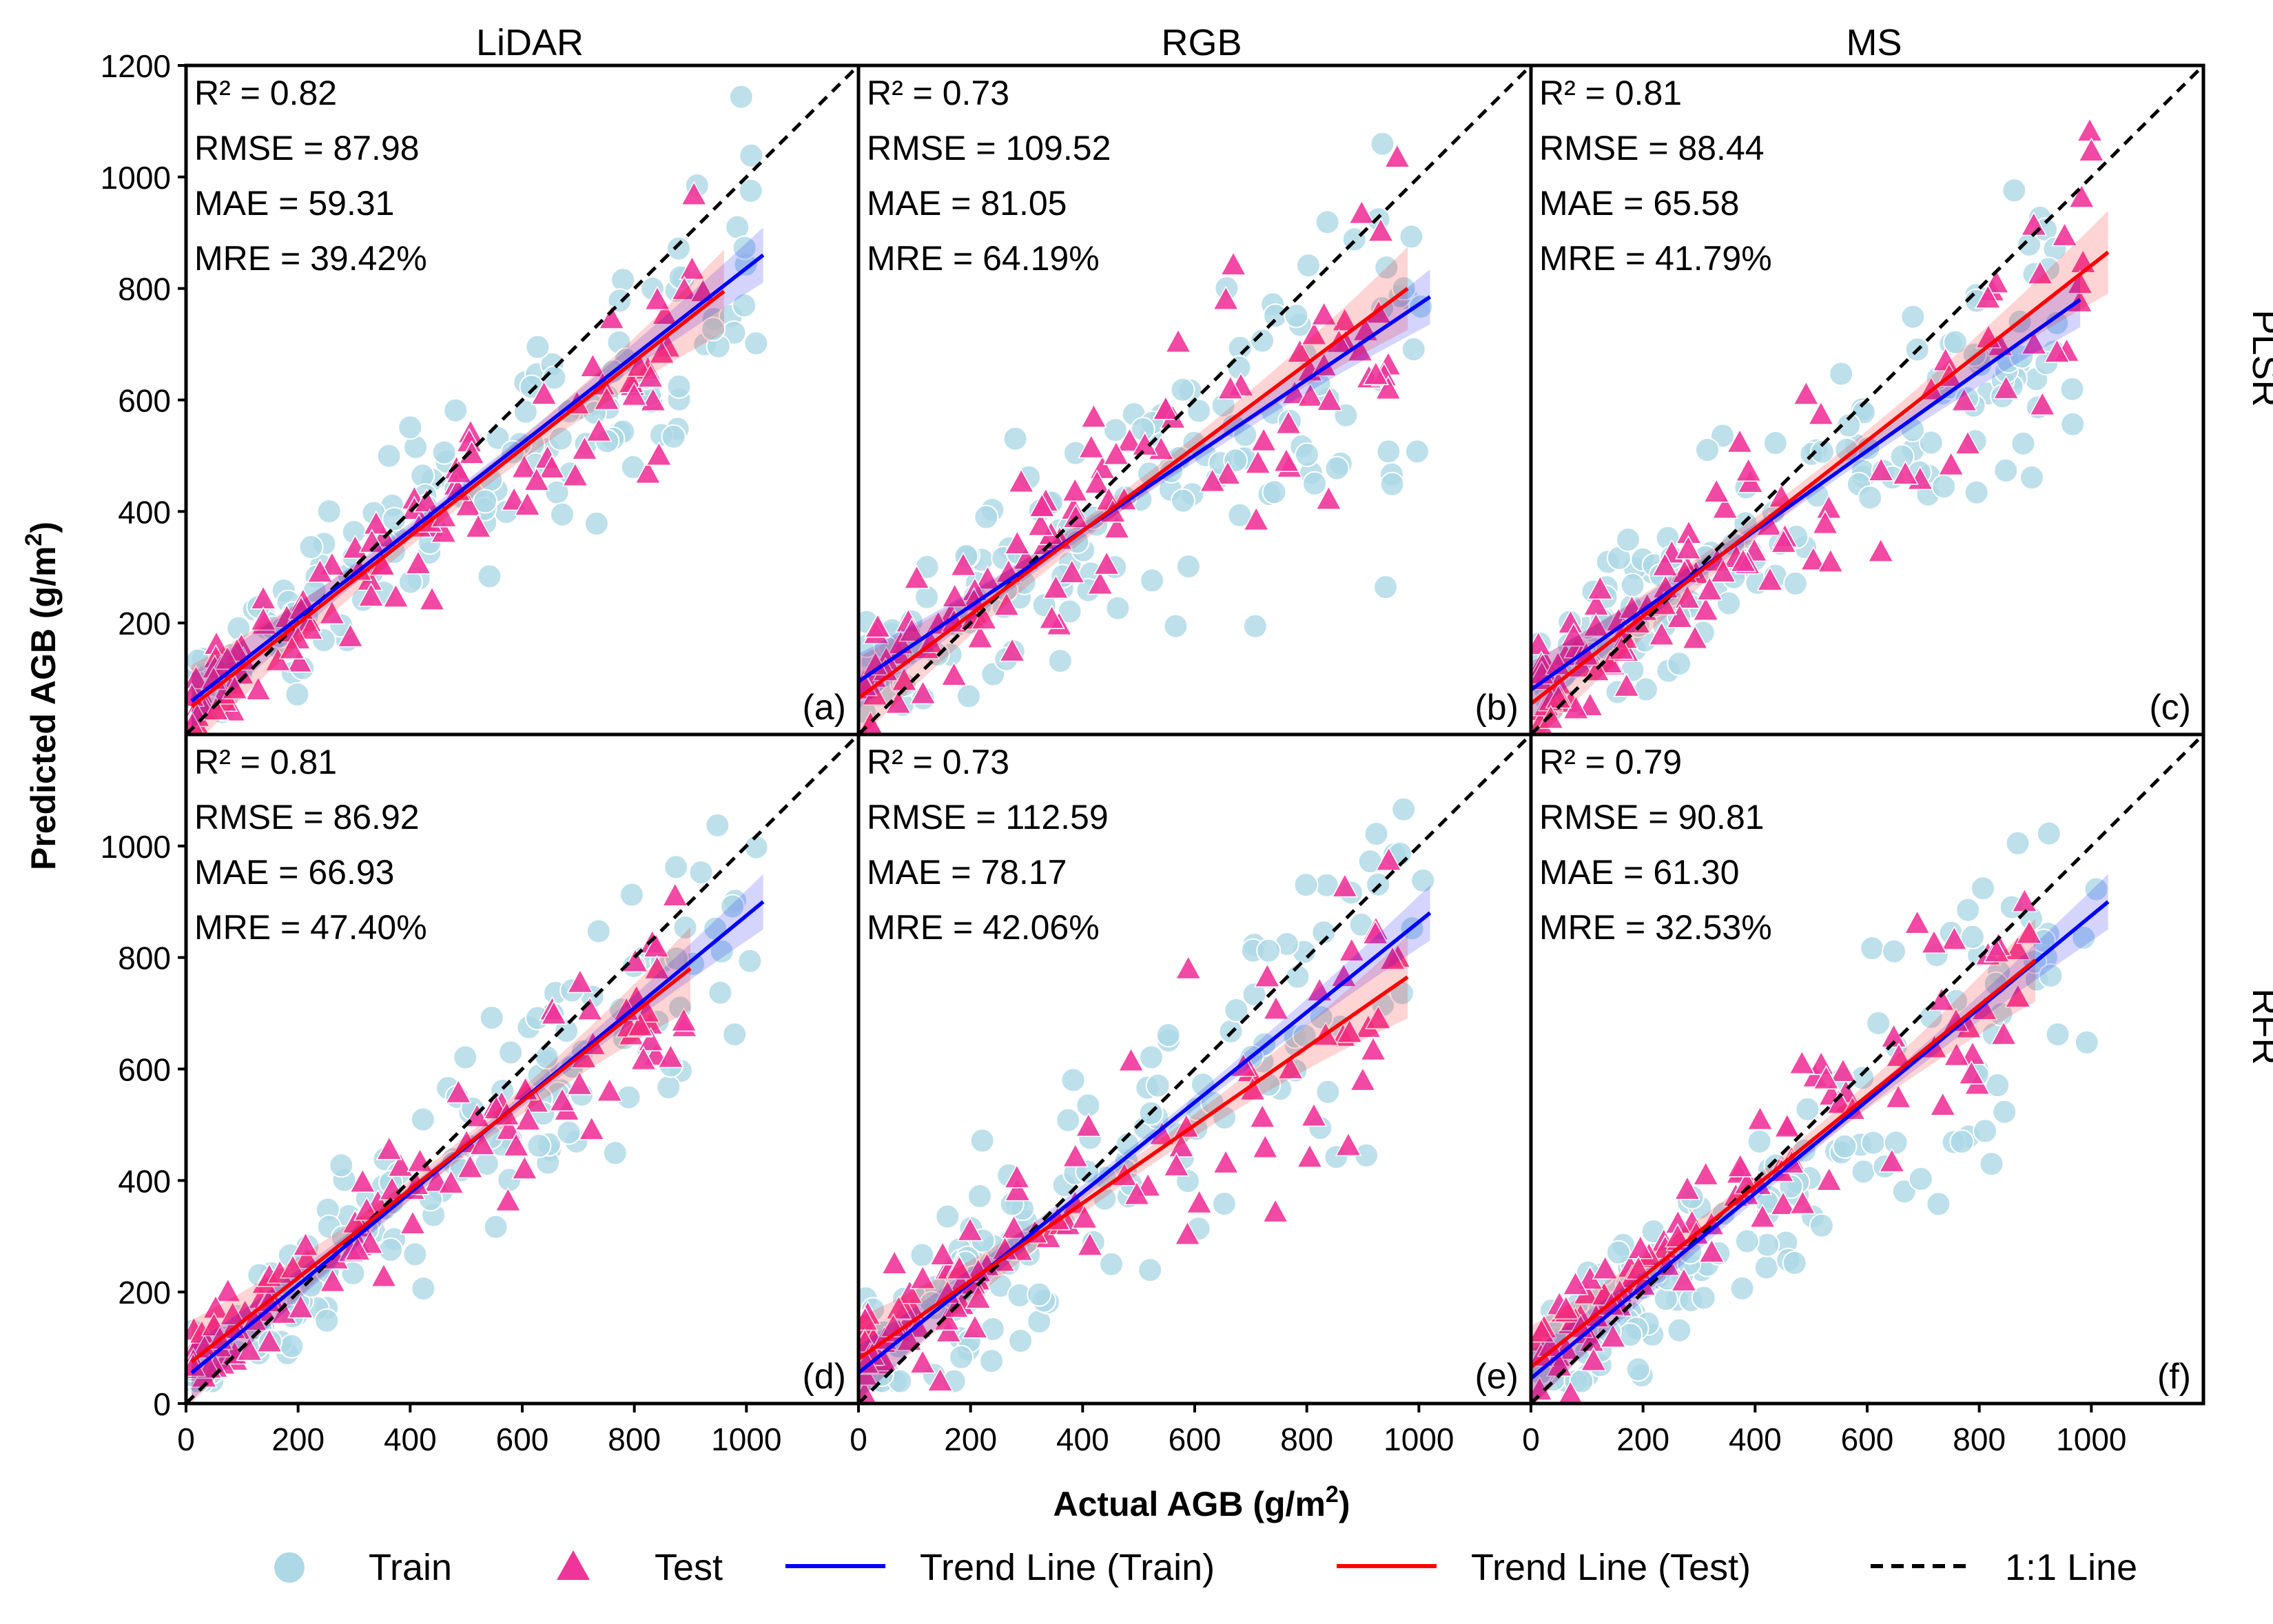 The image size is (2273, 1624). Describe the element at coordinates (1496, 708) in the screenshot. I see `panel-label: (b)` at that location.